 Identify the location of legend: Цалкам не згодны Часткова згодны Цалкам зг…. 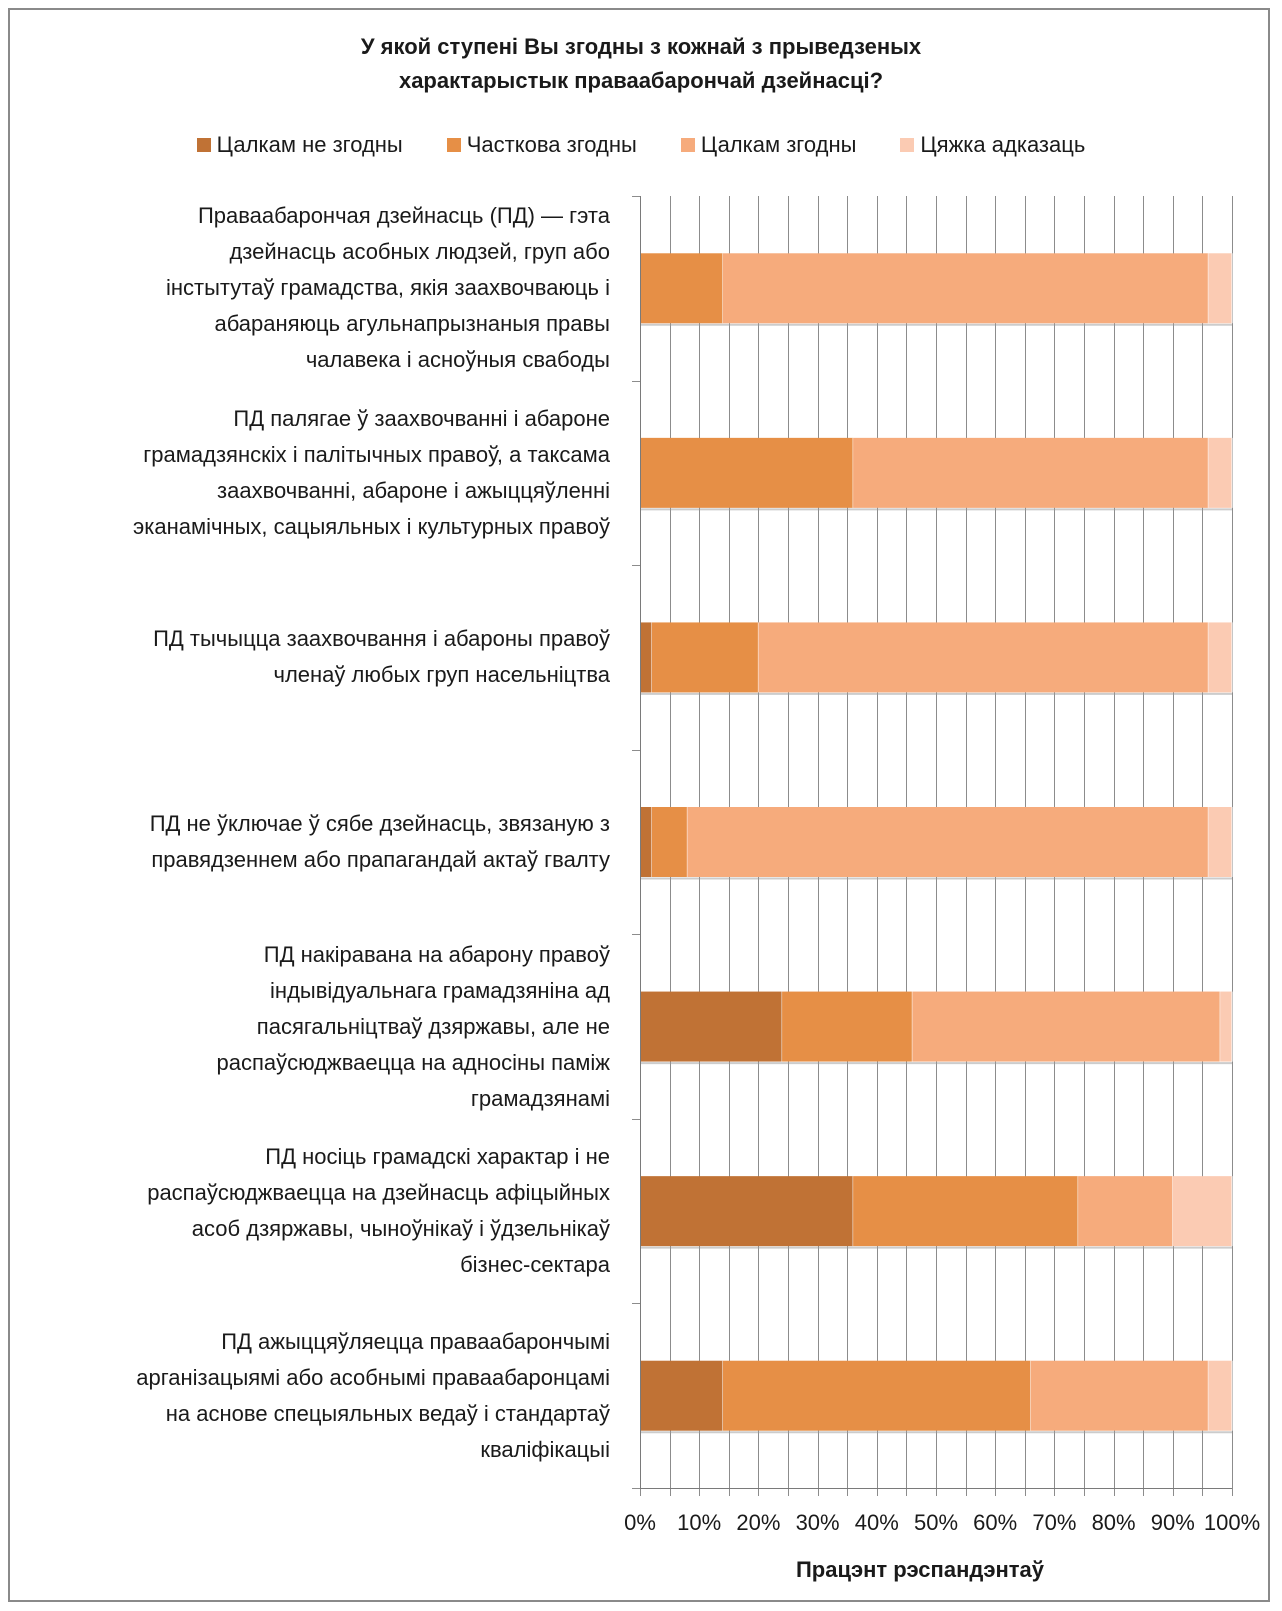
(641, 145).